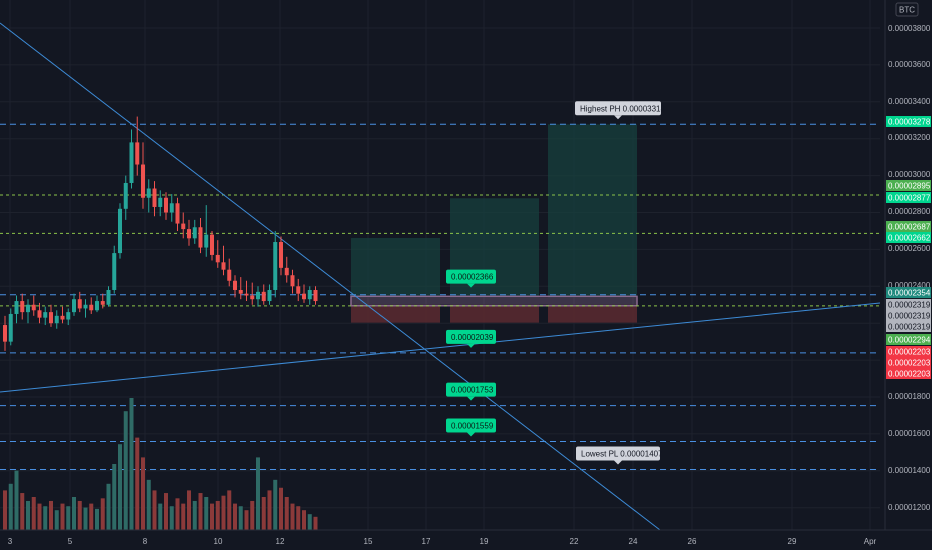 This screenshot has height=550, width=932. Describe the element at coordinates (471, 338) in the screenshot. I see `level-callout: 0.00002039` at that location.